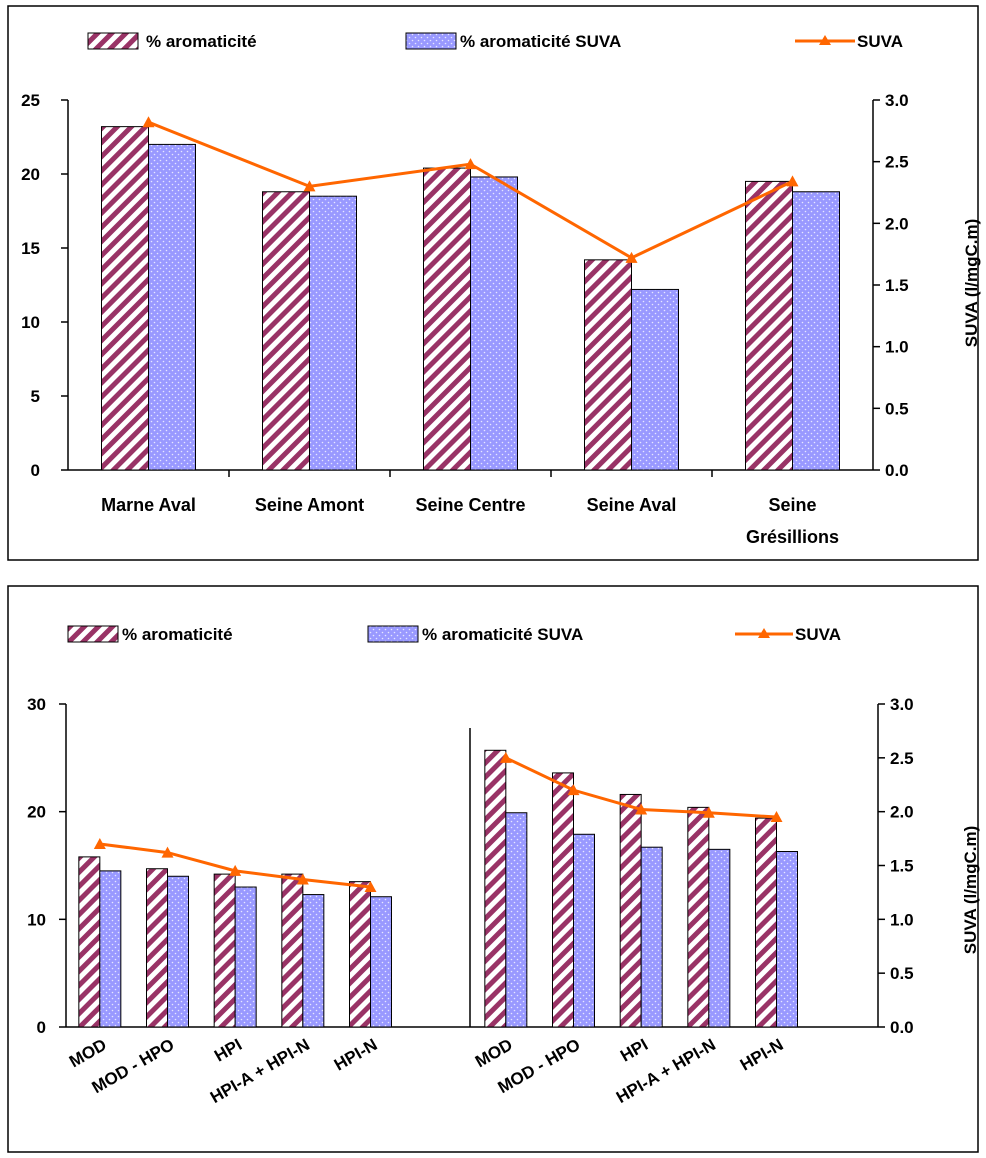 The width and height of the screenshot is (986, 1158). What do you see at coordinates (470, 505) in the screenshot?
I see `x-category-label: Seine Centre` at bounding box center [470, 505].